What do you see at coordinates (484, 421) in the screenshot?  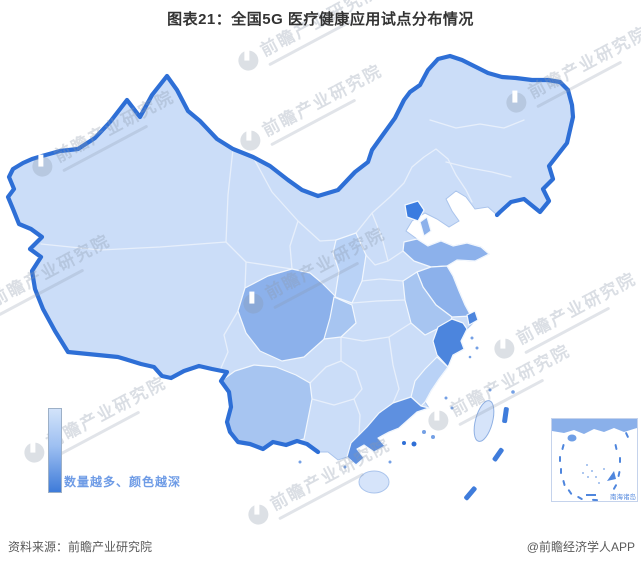 I see `taiwan-island` at bounding box center [484, 421].